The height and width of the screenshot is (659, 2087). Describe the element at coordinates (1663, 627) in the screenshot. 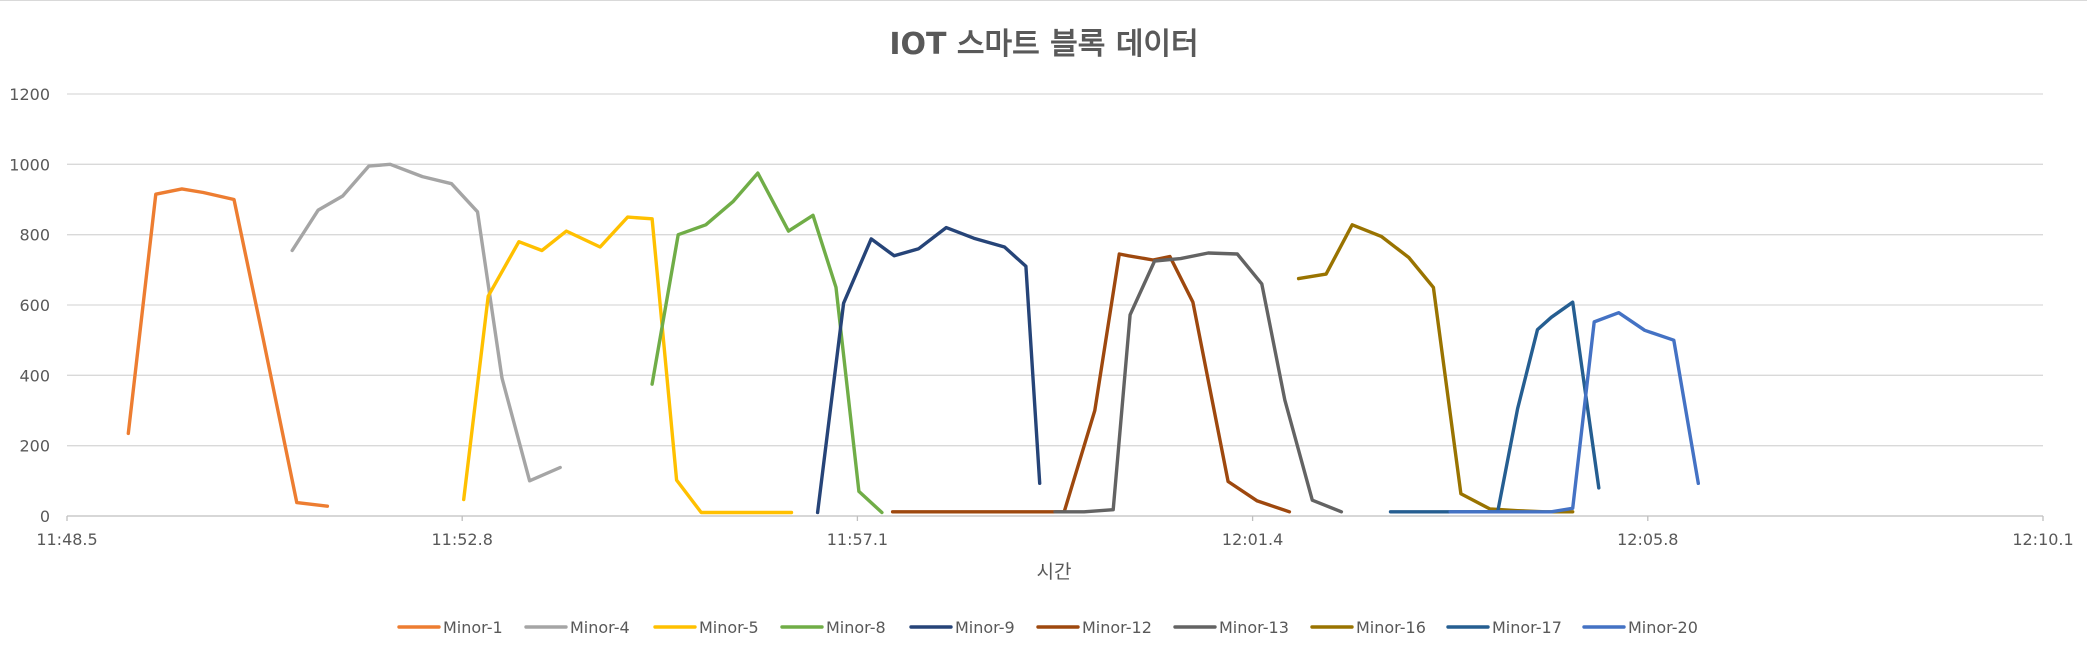

I see `legend-label: Minor-20` at that location.